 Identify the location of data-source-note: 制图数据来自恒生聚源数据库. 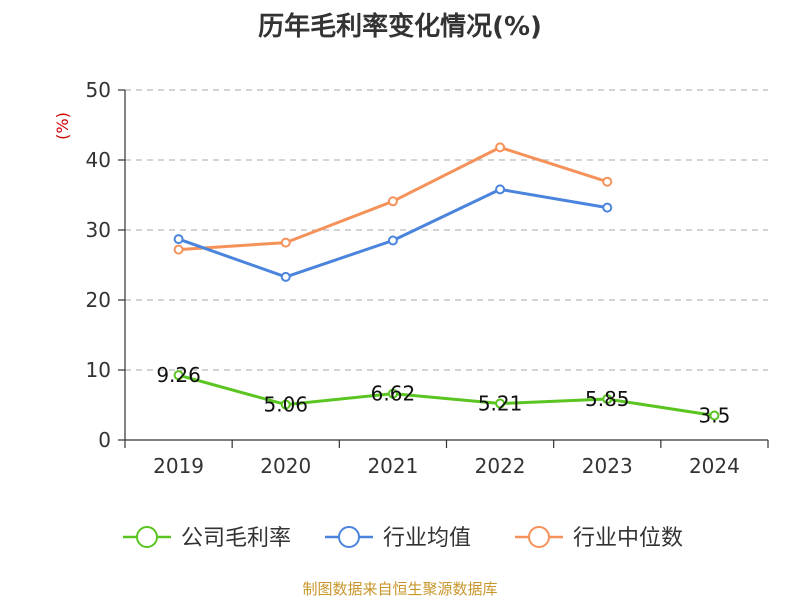
(400, 589).